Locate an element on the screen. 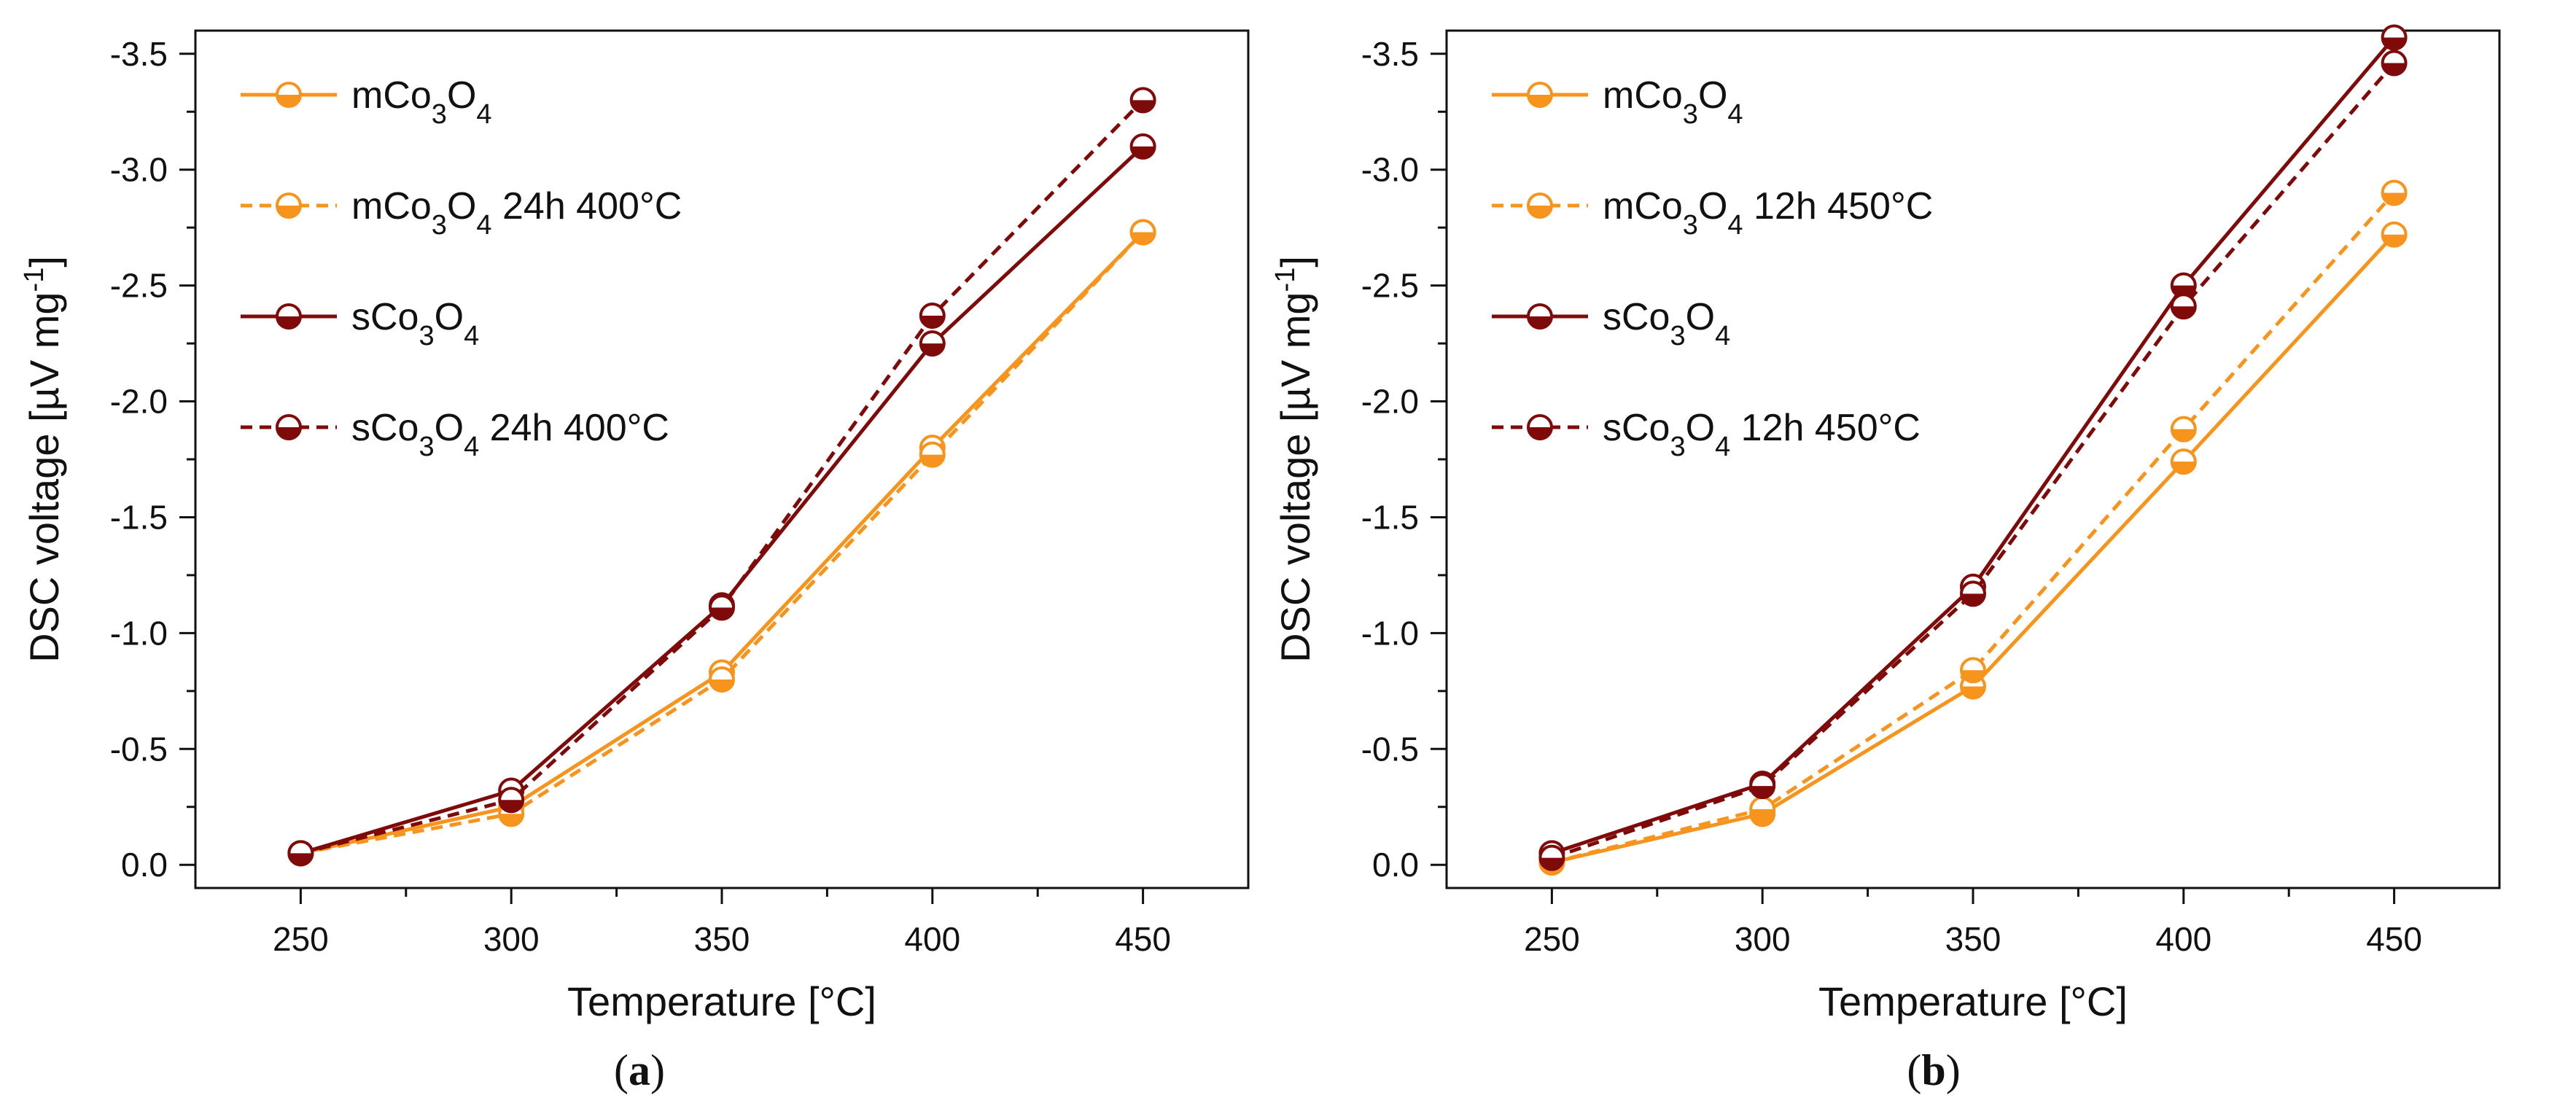 Image resolution: width=2576 pixels, height=1114 pixels. legend-entry-2: mCo3O4 24h 400°C is located at coordinates (461, 213).